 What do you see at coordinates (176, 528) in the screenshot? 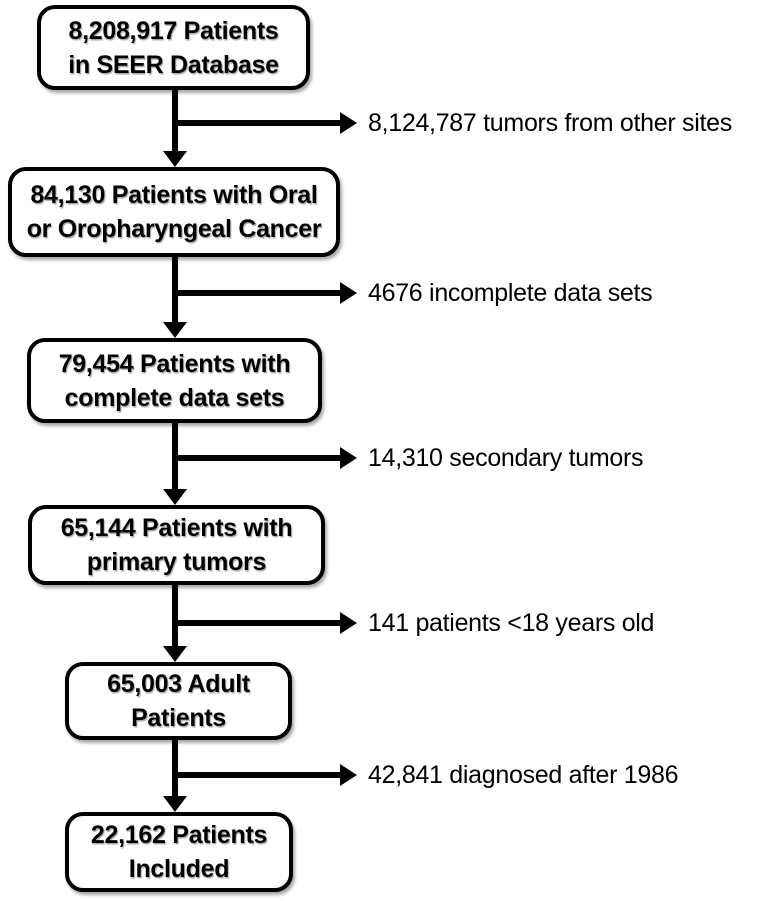
I see `flow-box-line: 65,144 Patients with` at bounding box center [176, 528].